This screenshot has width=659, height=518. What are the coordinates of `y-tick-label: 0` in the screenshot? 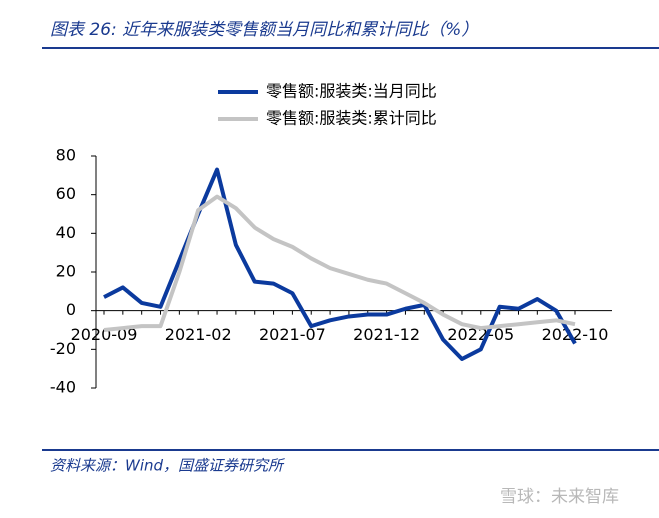 It's located at (71, 309).